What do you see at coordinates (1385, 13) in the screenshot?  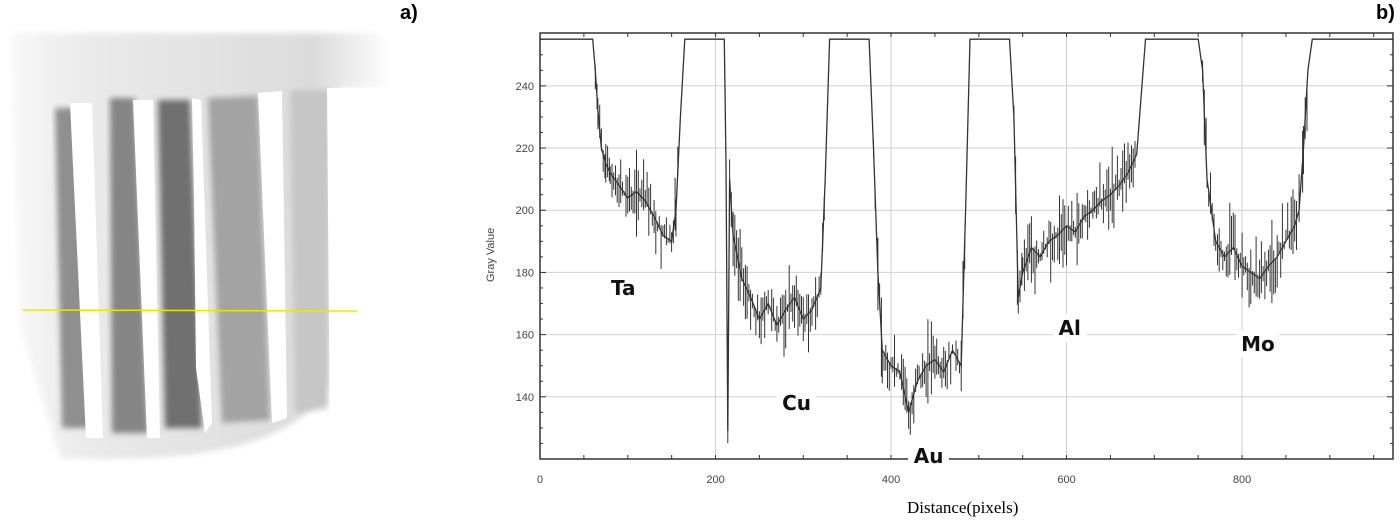 I see `panel-label-b: b)` at bounding box center [1385, 13].